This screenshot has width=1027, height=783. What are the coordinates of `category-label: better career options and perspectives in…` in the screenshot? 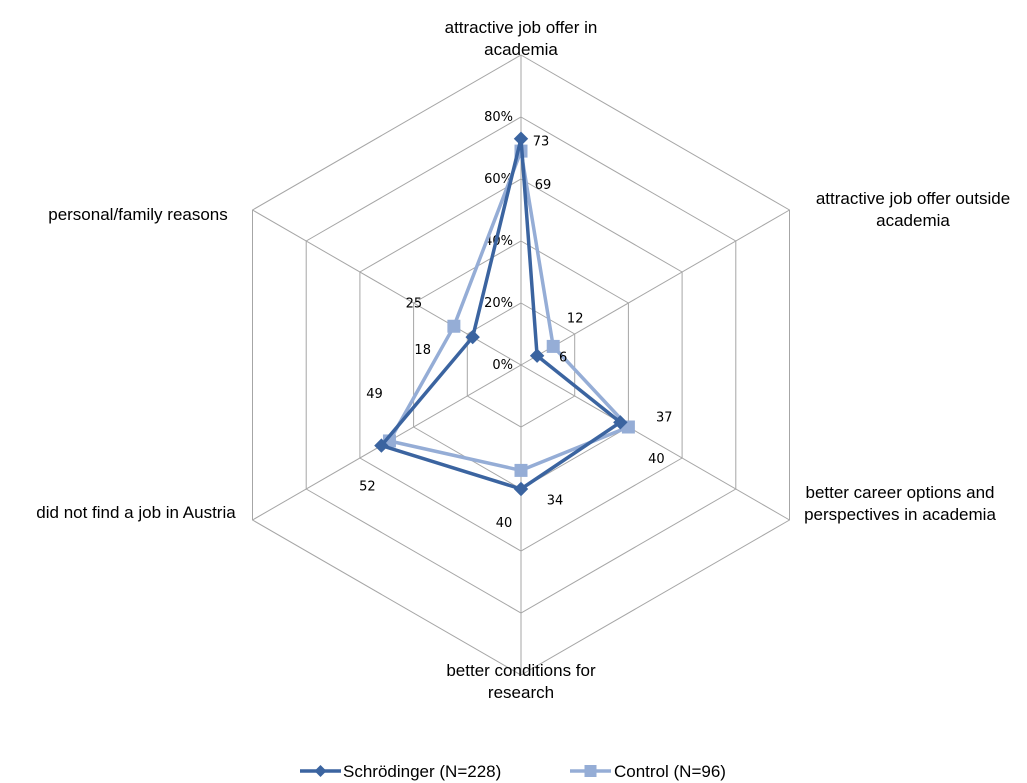 It's located at (900, 503).